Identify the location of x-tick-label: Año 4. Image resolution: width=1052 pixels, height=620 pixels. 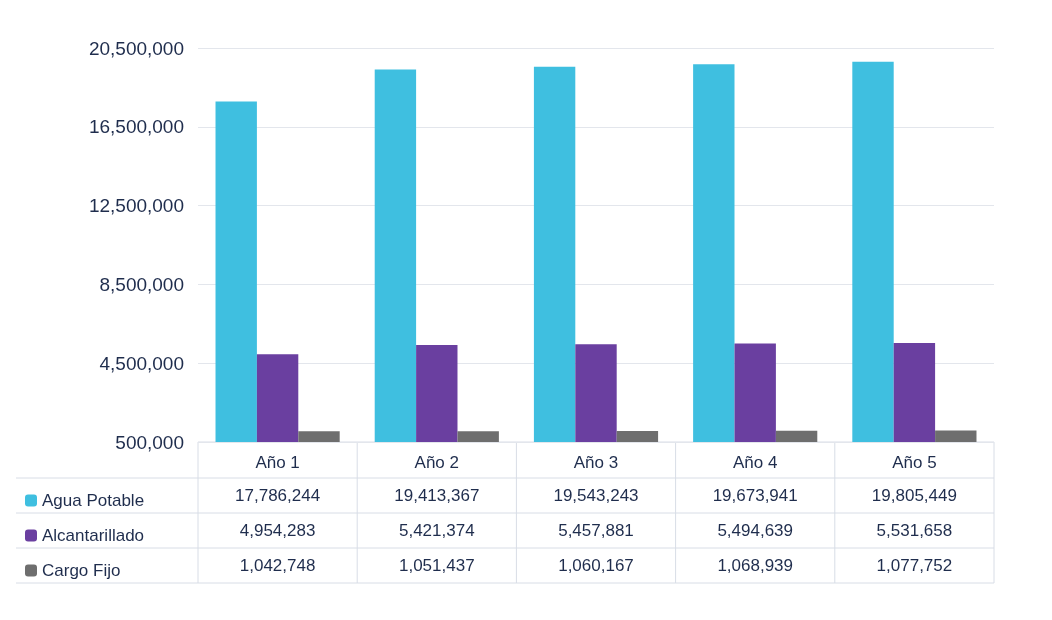
(755, 462).